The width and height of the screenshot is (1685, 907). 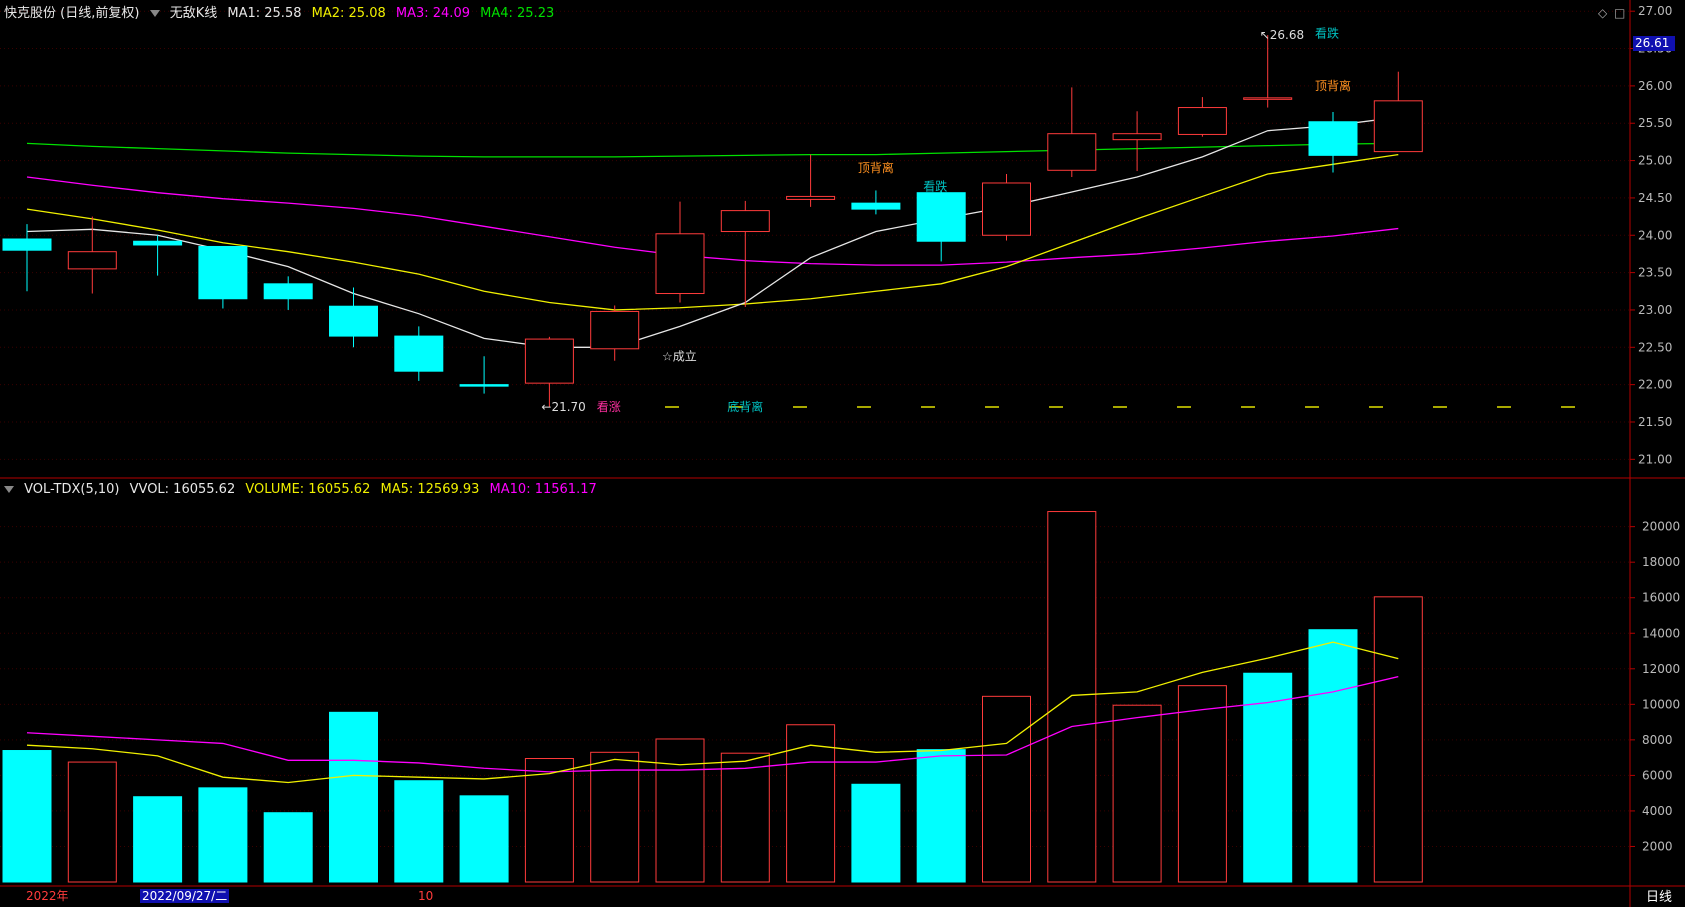 What do you see at coordinates (1657, 775) in the screenshot?
I see `volume-tick-label: 6000` at bounding box center [1657, 775].